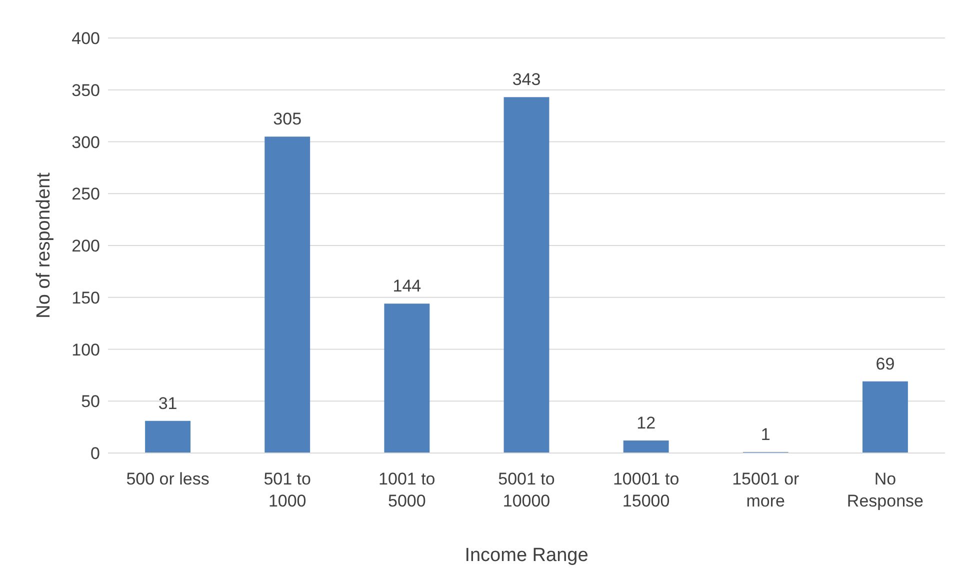 The width and height of the screenshot is (957, 578). What do you see at coordinates (86, 90) in the screenshot?
I see `y-tick-label: 350` at bounding box center [86, 90].